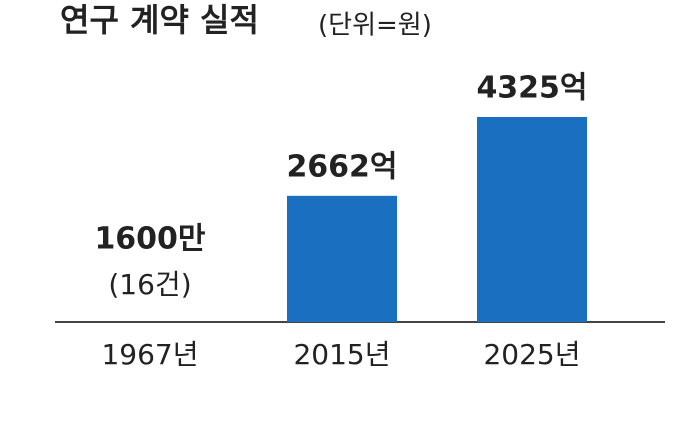 Image resolution: width=686 pixels, height=440 pixels. What do you see at coordinates (341, 354) in the screenshot?
I see `x-tick-label: 2015년` at bounding box center [341, 354].